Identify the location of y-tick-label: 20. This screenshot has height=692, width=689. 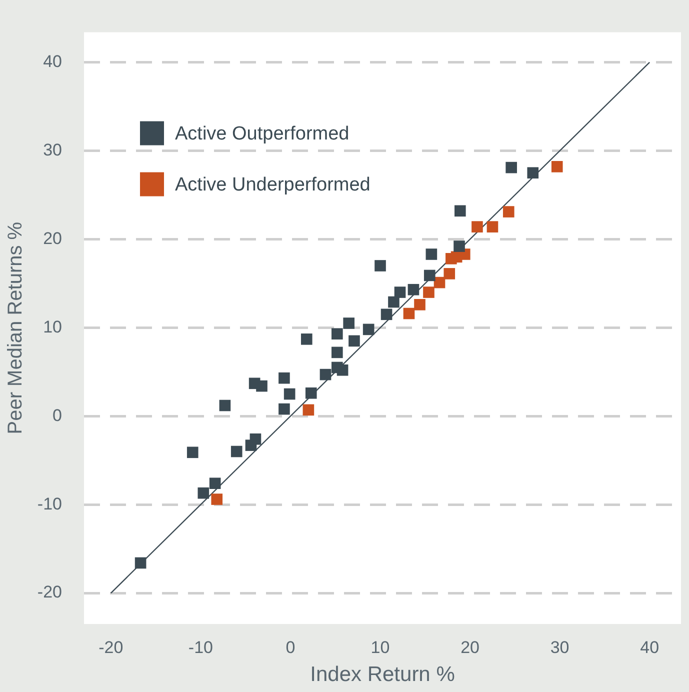
(52, 238).